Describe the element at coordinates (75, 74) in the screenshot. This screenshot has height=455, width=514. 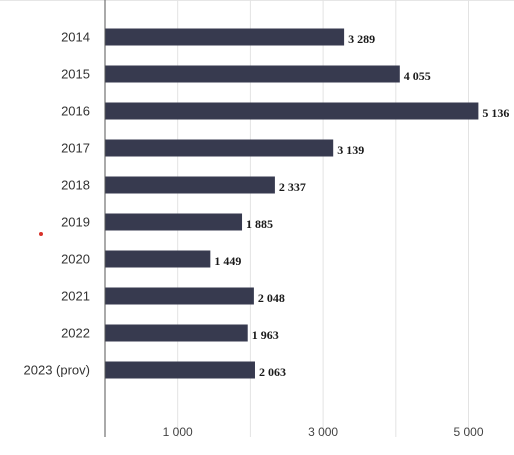
I see `category-label: 2015` at that location.